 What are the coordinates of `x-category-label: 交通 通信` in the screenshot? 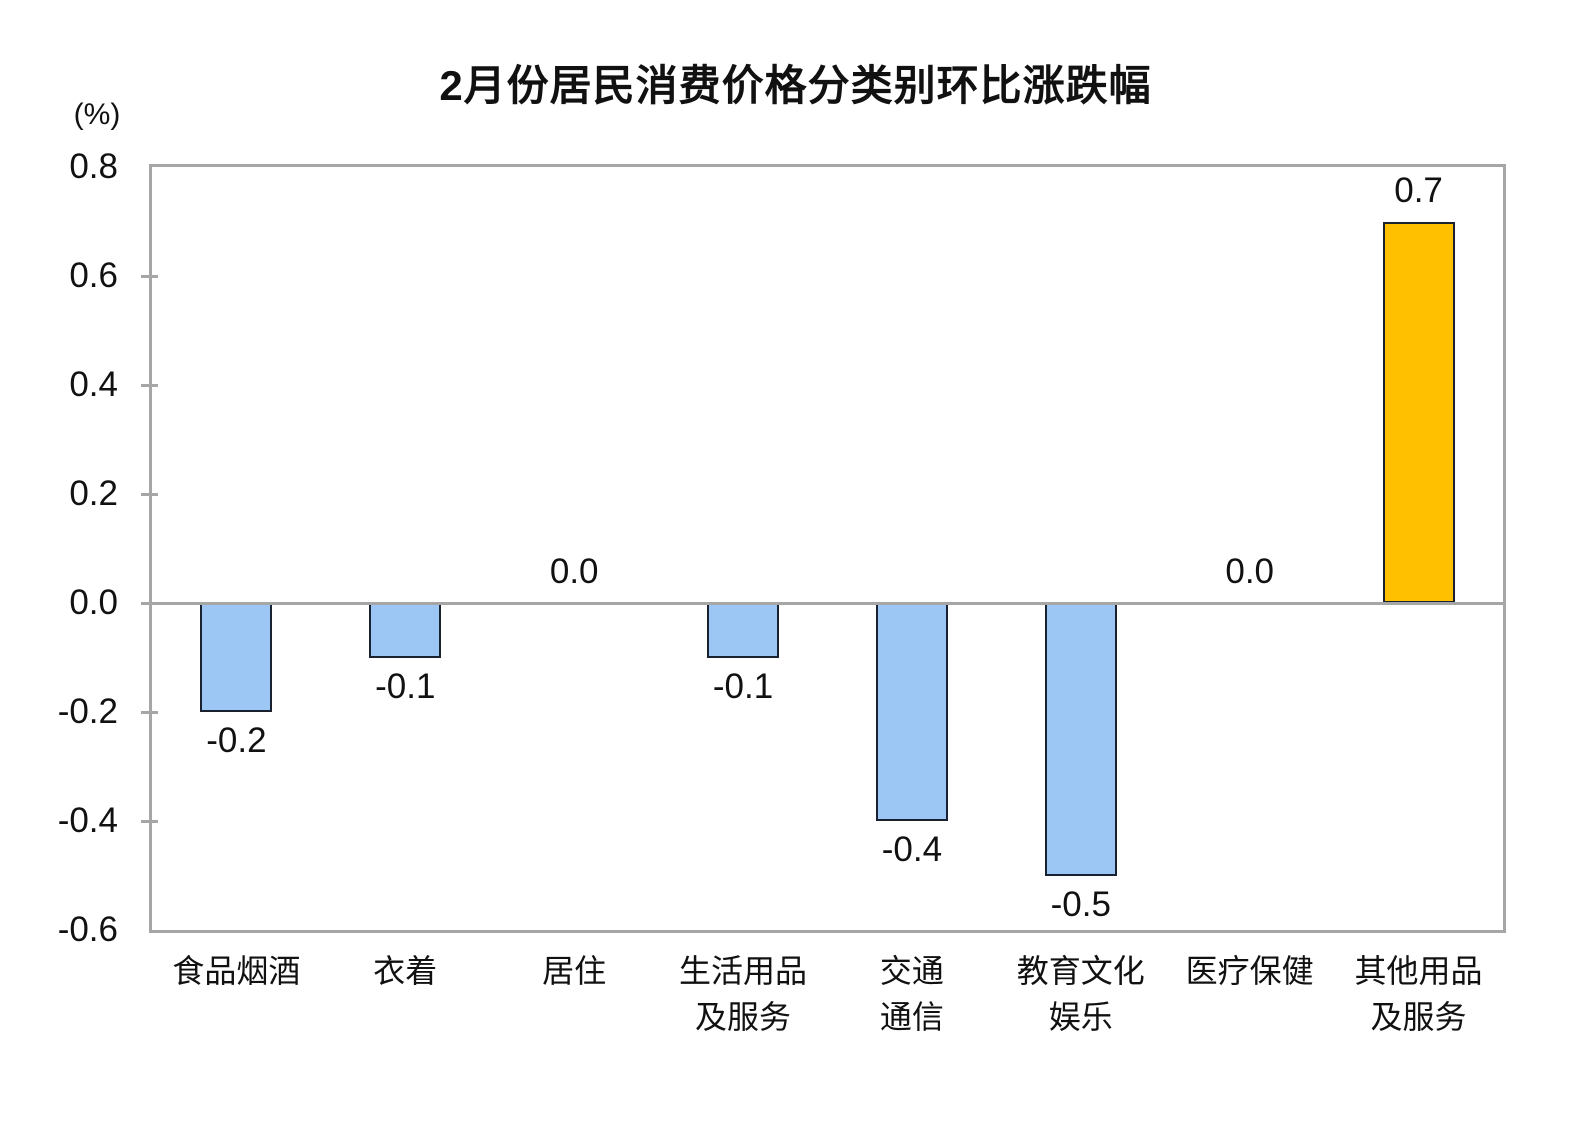 It's located at (911, 994).